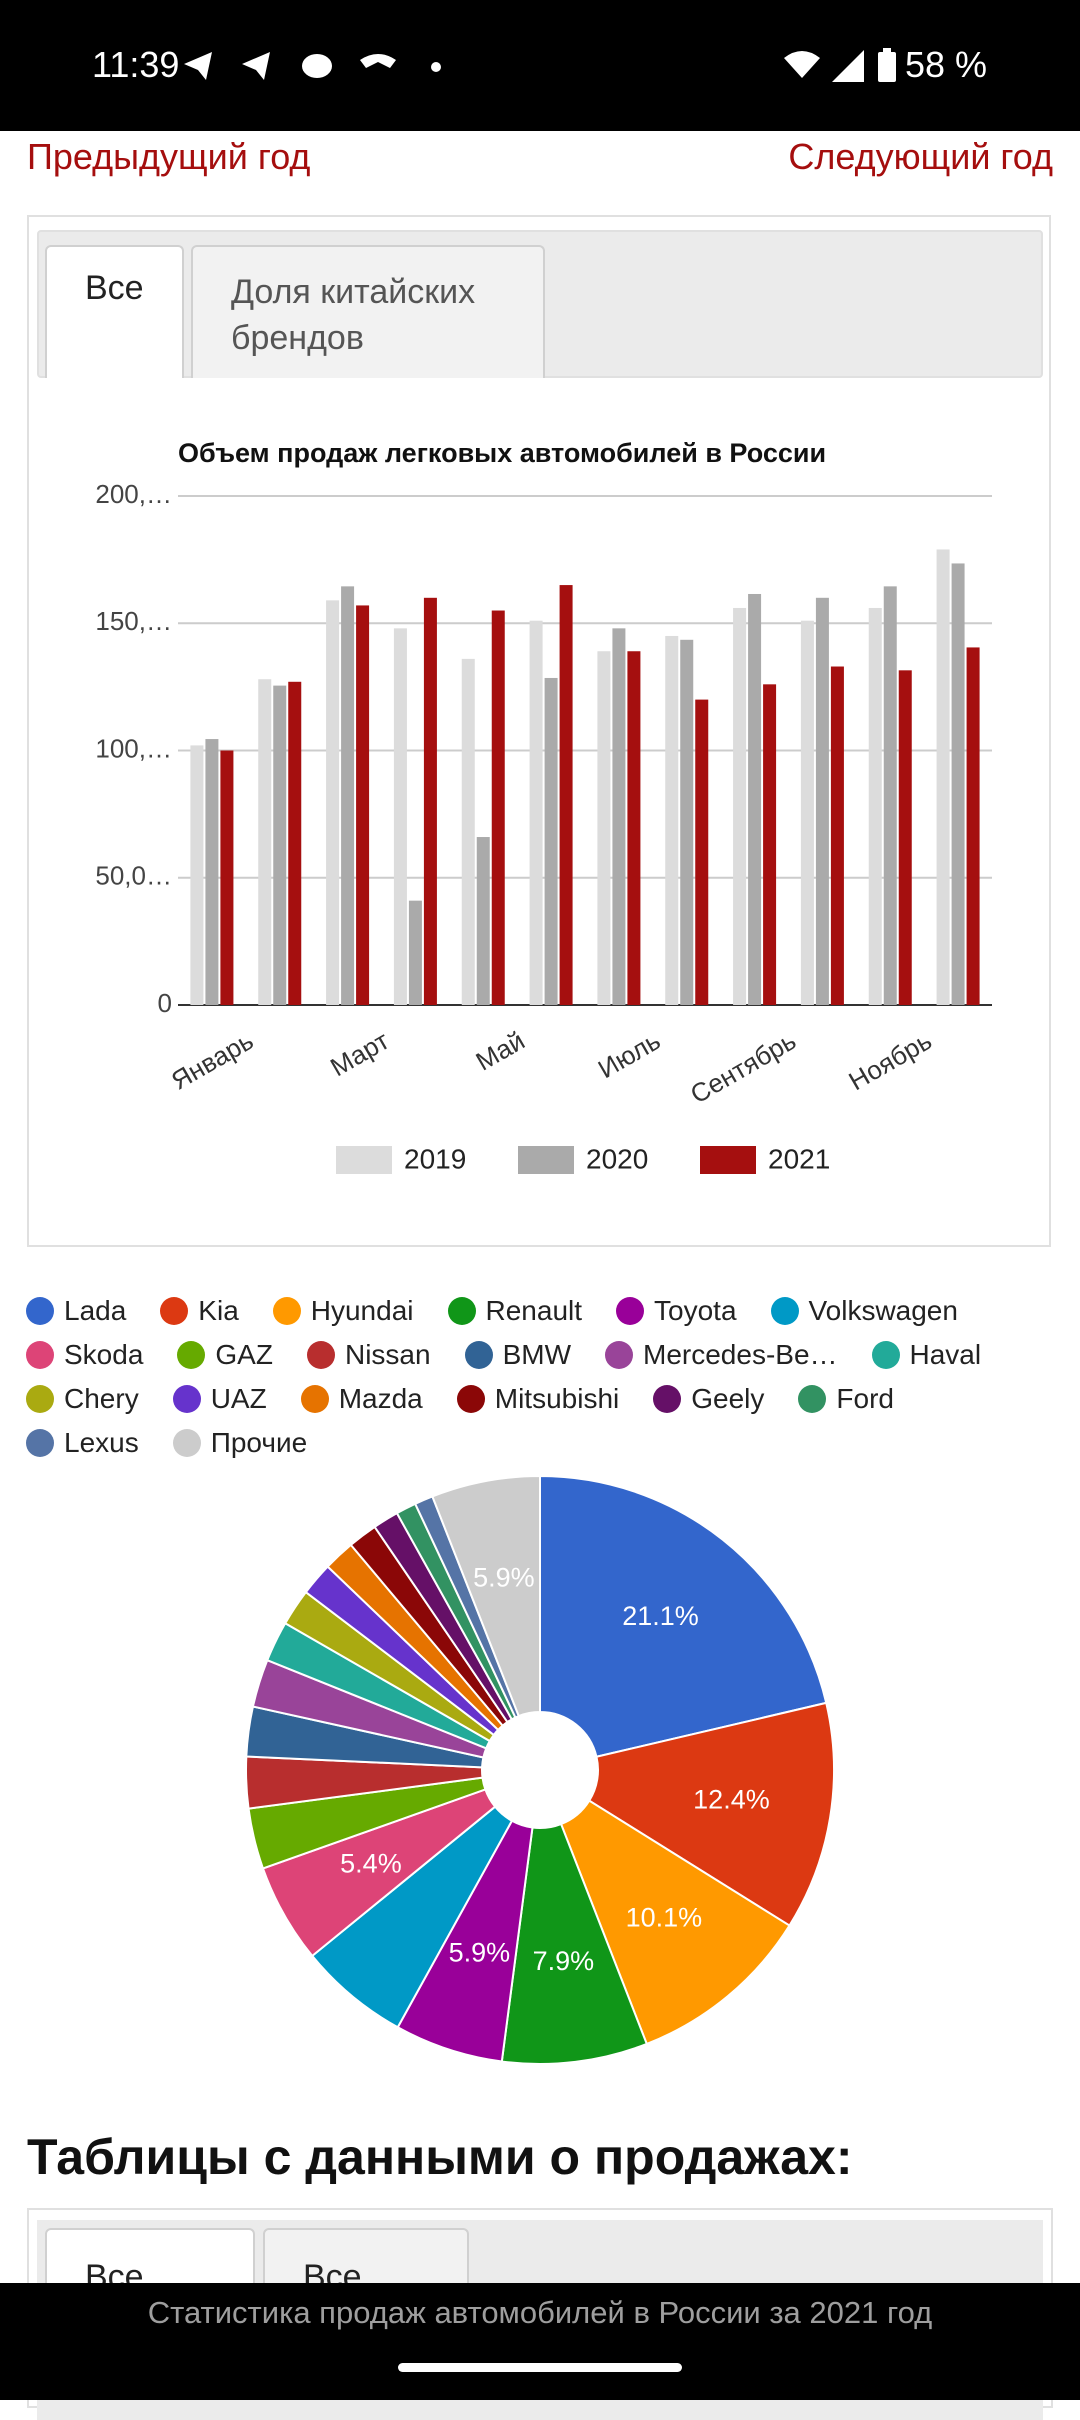 The width and height of the screenshot is (1080, 2420). I want to click on slice-label: 10.1%, so click(664, 1917).